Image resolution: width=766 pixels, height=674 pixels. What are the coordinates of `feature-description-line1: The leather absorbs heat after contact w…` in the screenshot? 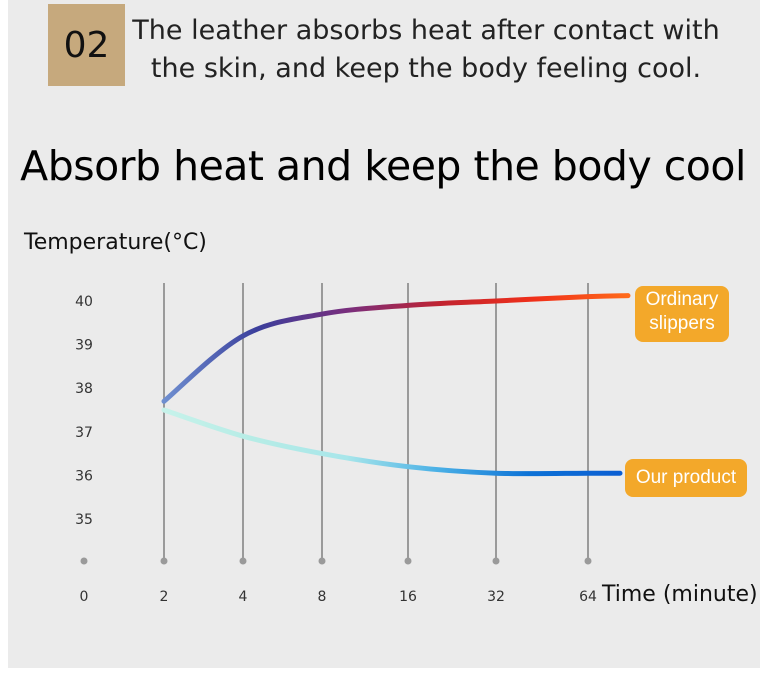 It's located at (426, 30).